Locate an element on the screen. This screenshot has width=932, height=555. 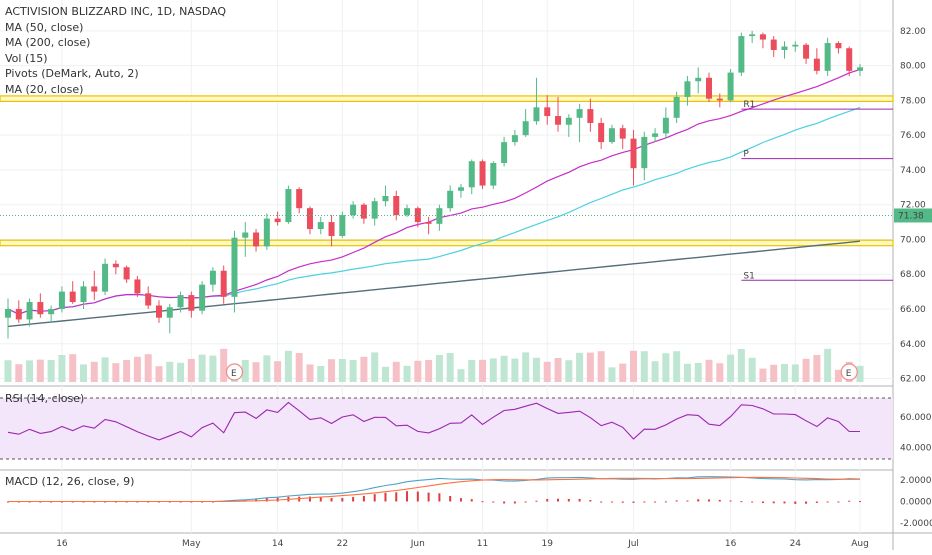
macd-panel-title: MACD (12, 26, close, 9) is located at coordinates (70, 481).